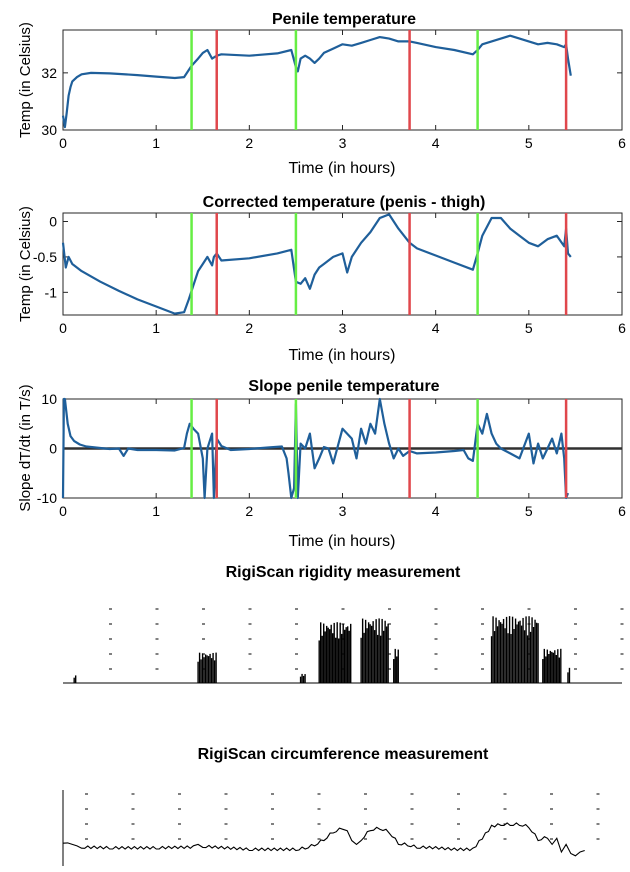 The height and width of the screenshot is (872, 630). I want to click on y-tick-label: -1, so click(51, 292).